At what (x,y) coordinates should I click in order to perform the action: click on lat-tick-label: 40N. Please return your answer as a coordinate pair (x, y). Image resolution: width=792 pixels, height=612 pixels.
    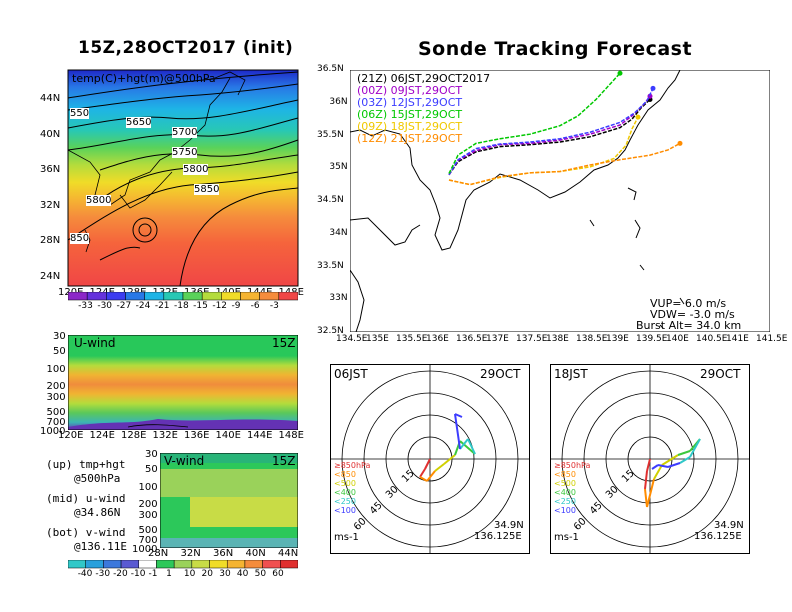
    Looking at the image, I should click on (50, 134).